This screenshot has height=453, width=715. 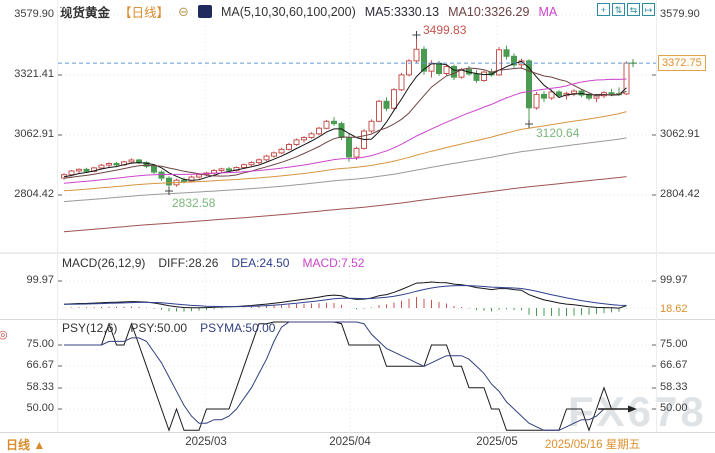 I want to click on symbol-name: 现货黄金, so click(x=85, y=13).